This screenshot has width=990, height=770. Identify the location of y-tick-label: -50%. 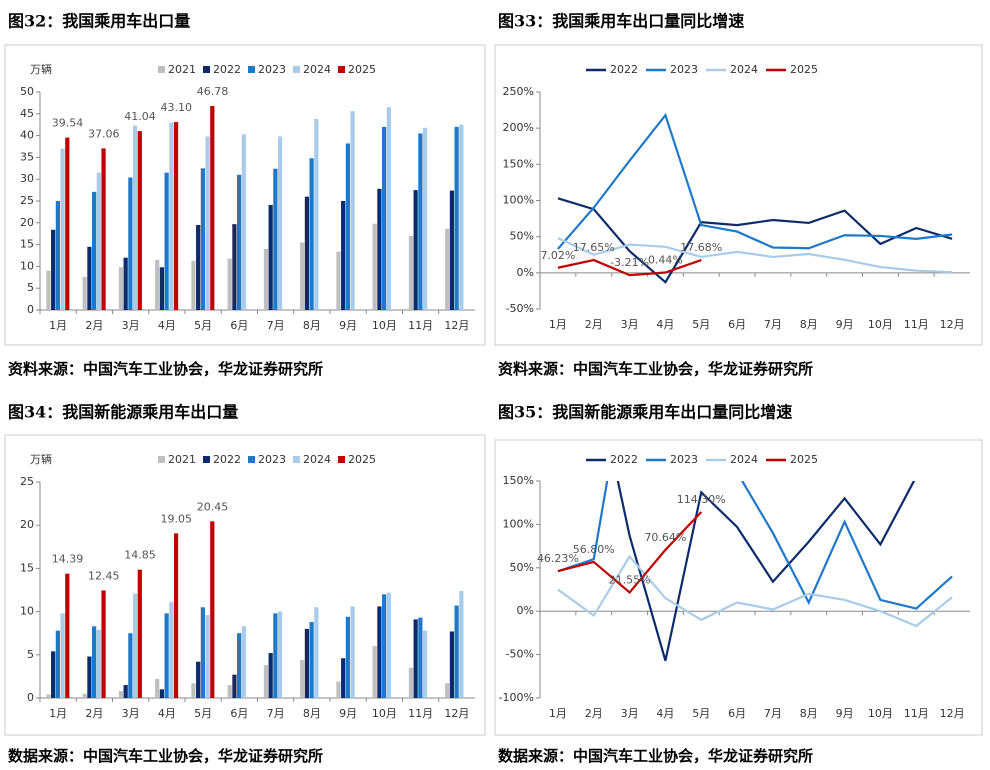
(520, 308).